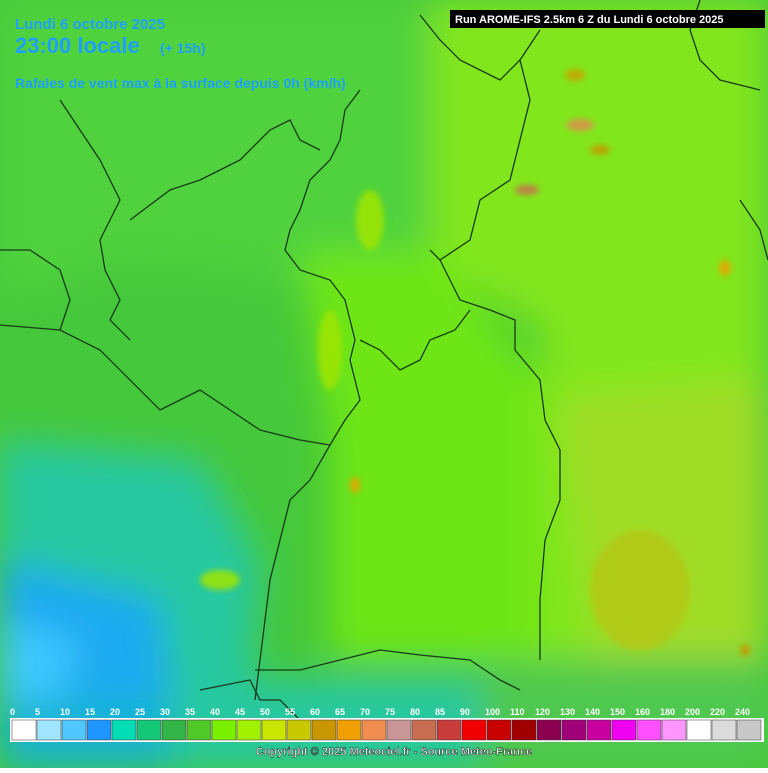 This screenshot has width=768, height=773. I want to click on legend-label: 80, so click(415, 712).